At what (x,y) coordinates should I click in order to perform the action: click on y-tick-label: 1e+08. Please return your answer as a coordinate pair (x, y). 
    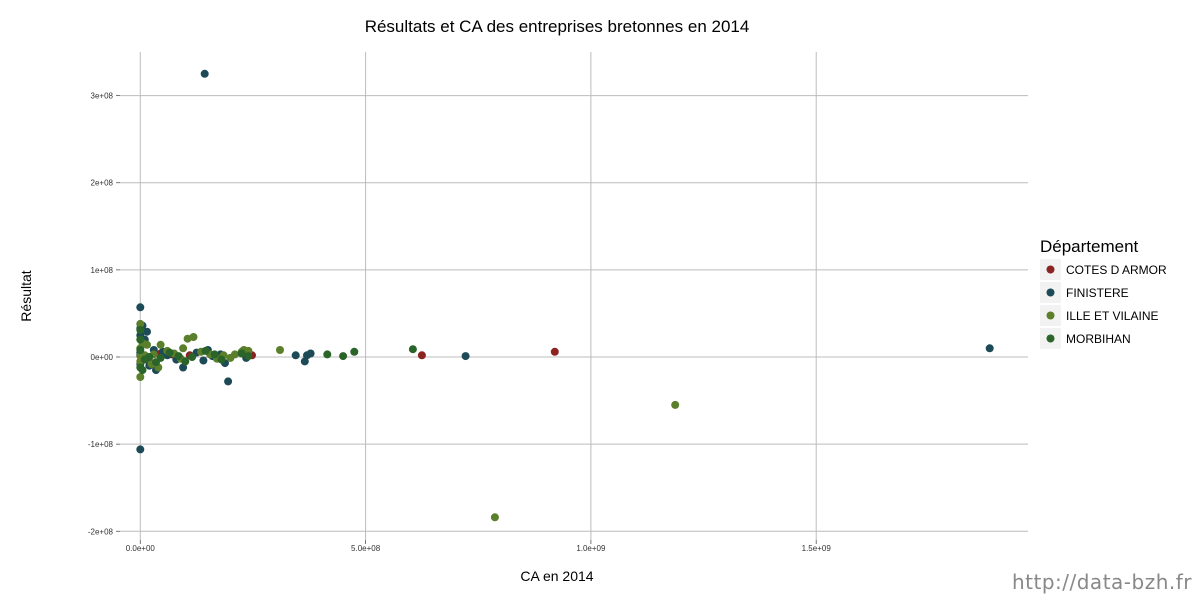
    Looking at the image, I should click on (102, 270).